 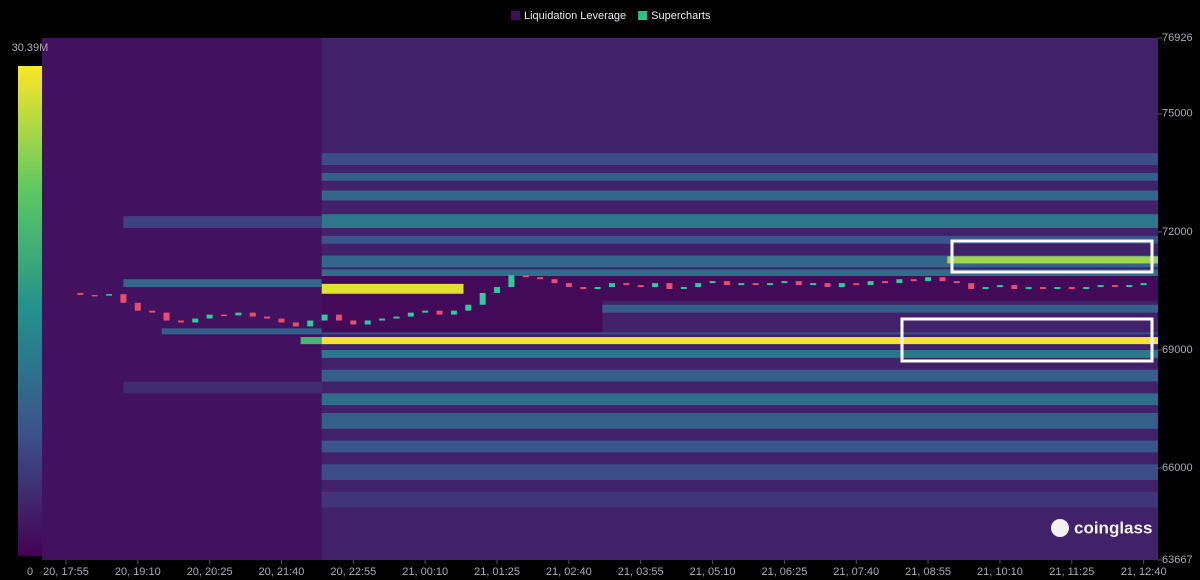 I want to click on x-tick-label: 21, 12:40, so click(x=1144, y=572).